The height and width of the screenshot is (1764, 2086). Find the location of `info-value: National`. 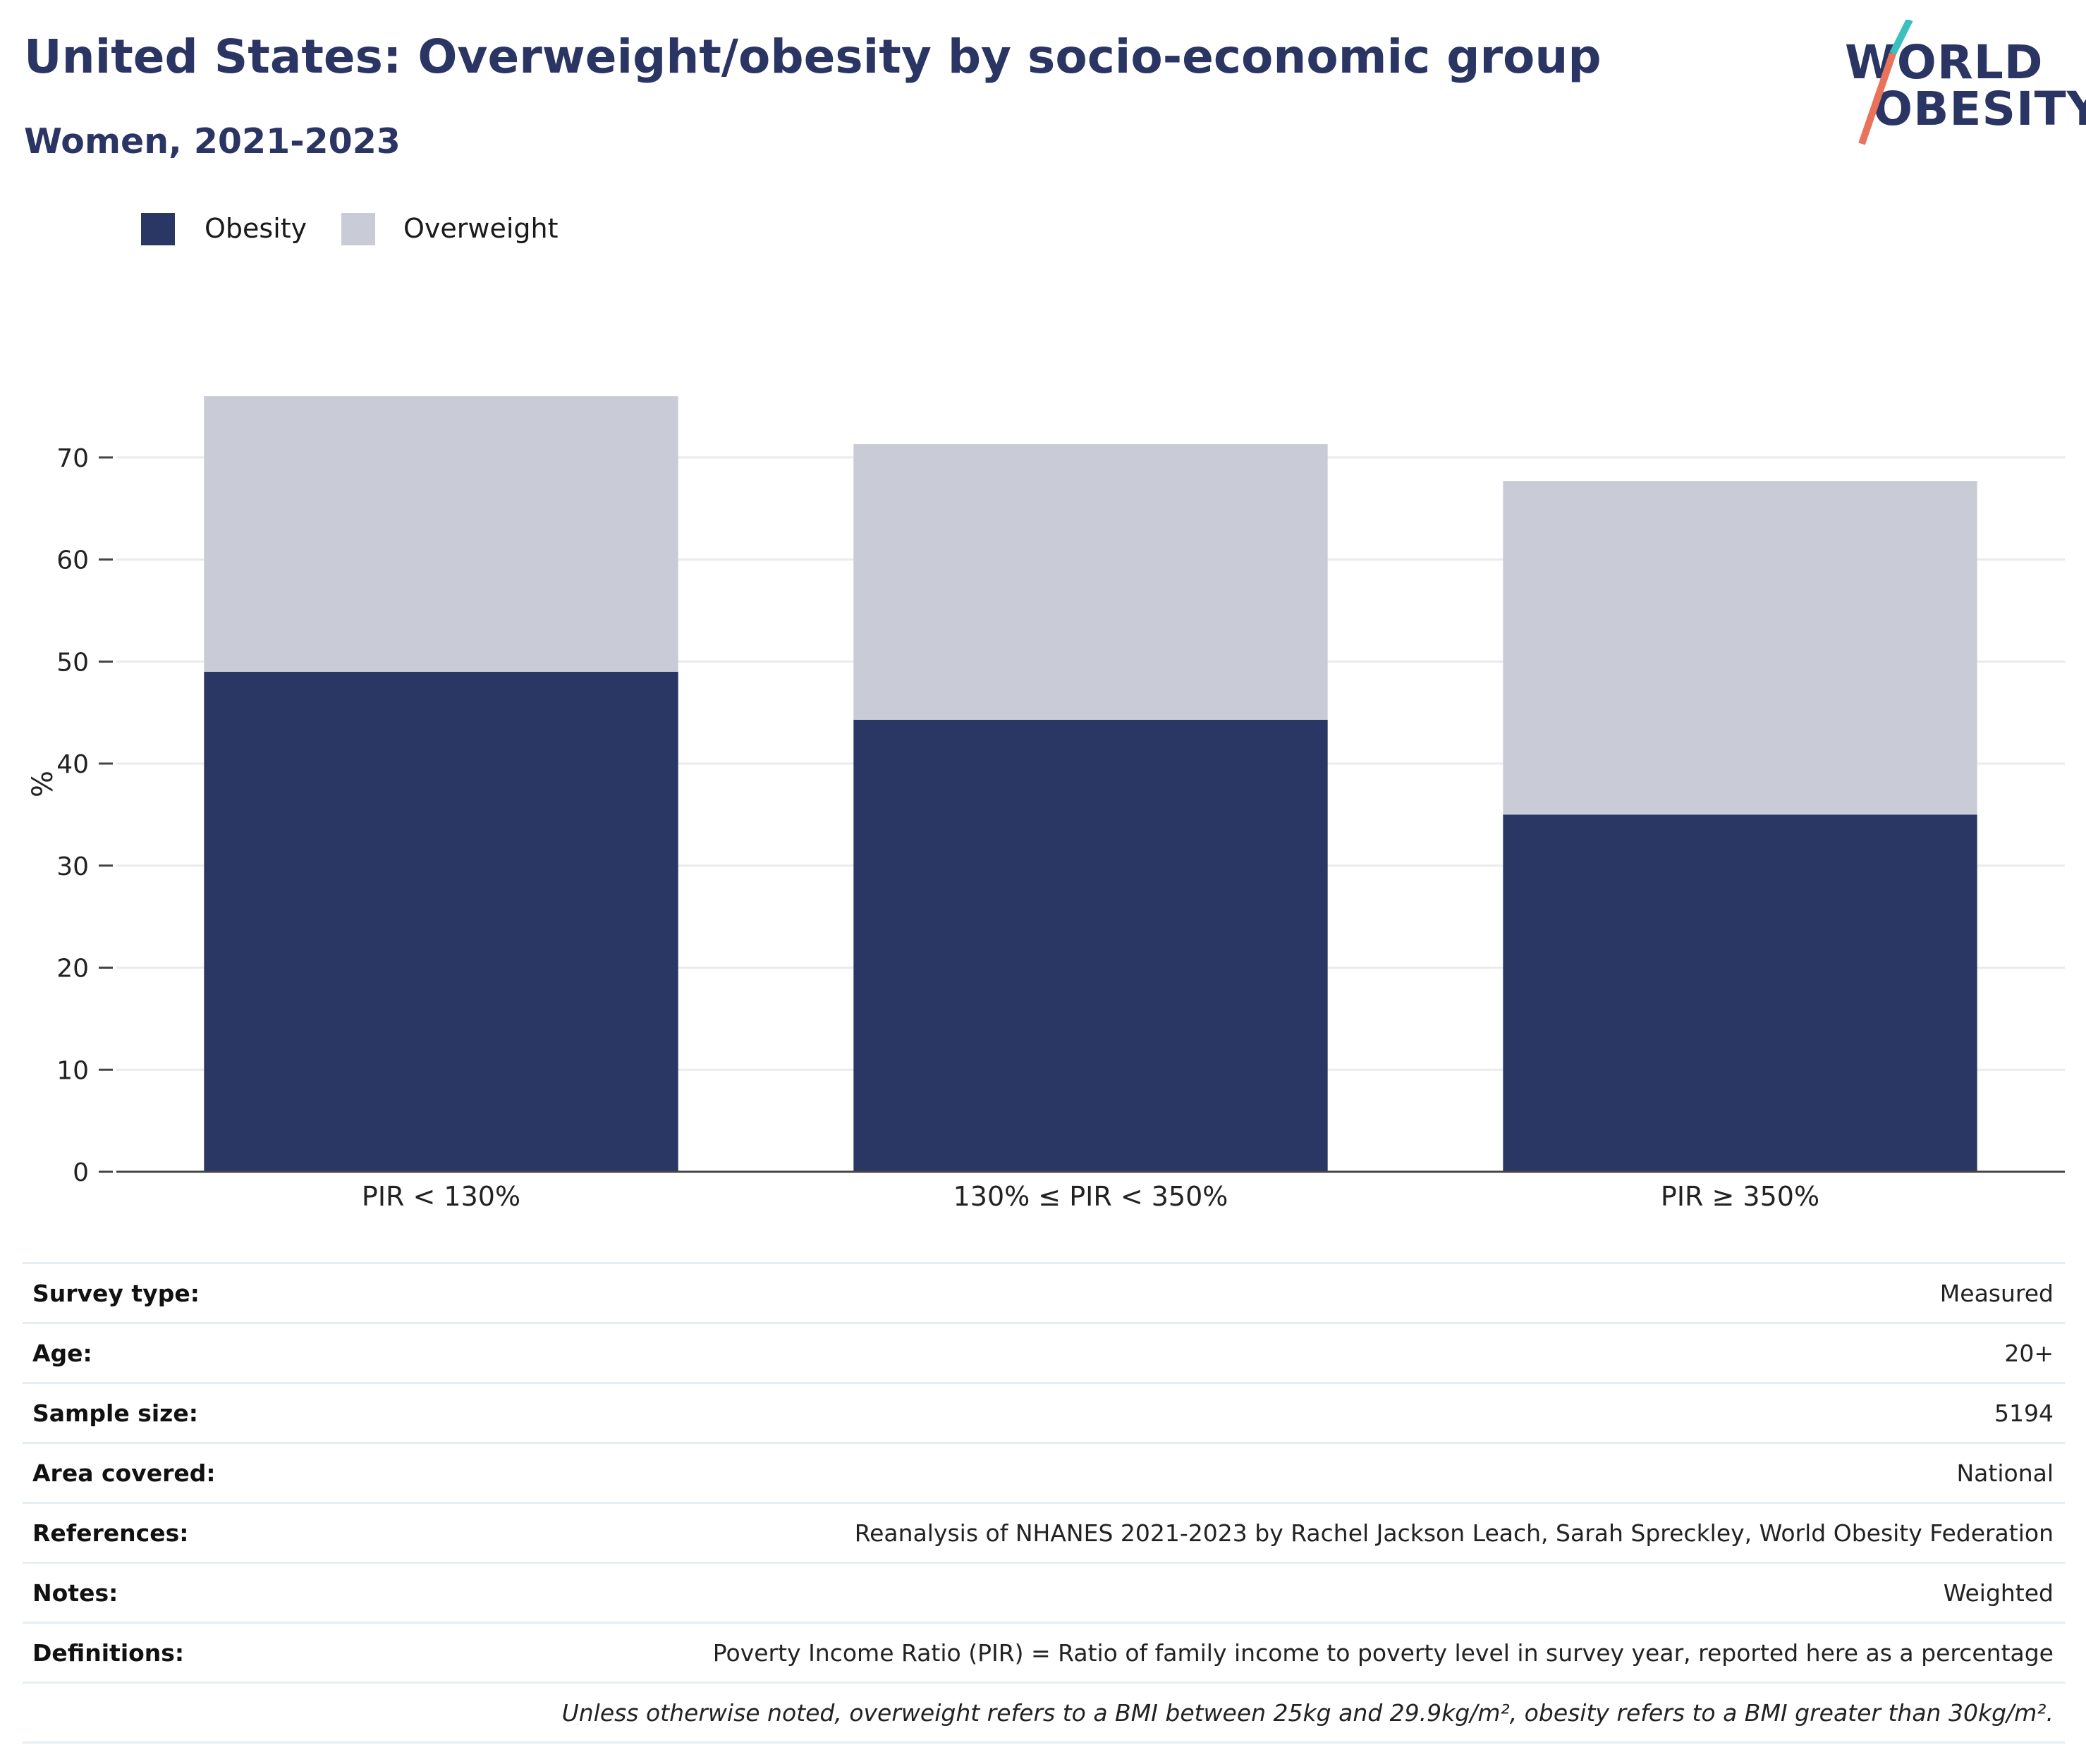

info-value: National is located at coordinates (2005, 1473).